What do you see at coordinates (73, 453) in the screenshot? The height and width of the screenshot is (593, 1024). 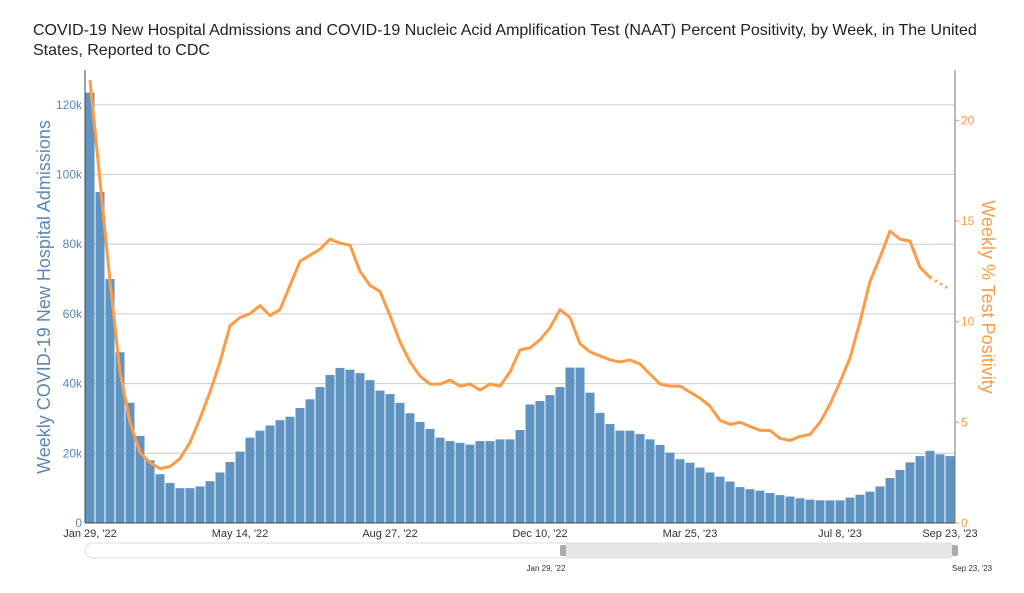 I see `y-tick-label: 20k` at bounding box center [73, 453].